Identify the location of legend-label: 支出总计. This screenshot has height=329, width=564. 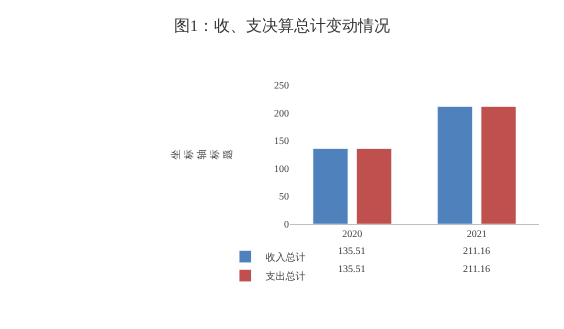
(285, 276).